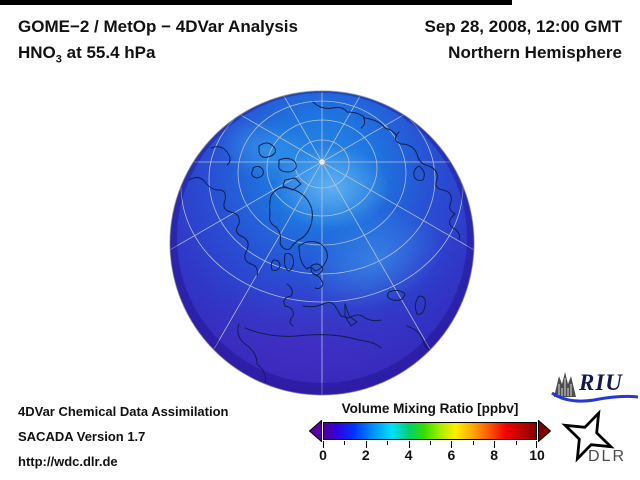 The width and height of the screenshot is (640, 480). I want to click on species-level-label: HNO3 at 55.4 hPa, so click(86, 54).